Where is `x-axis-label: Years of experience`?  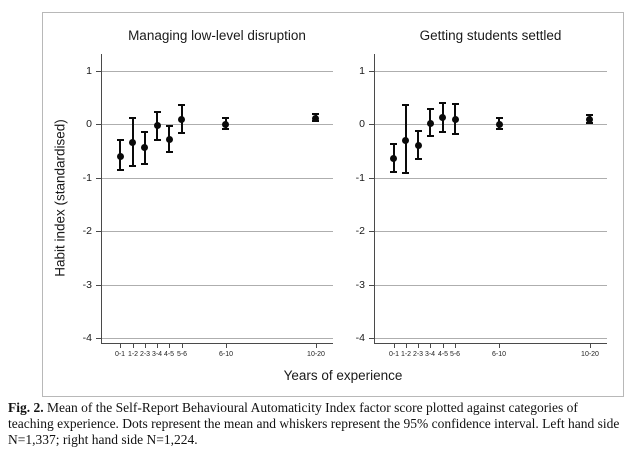 x-axis-label: Years of experience is located at coordinates (343, 375).